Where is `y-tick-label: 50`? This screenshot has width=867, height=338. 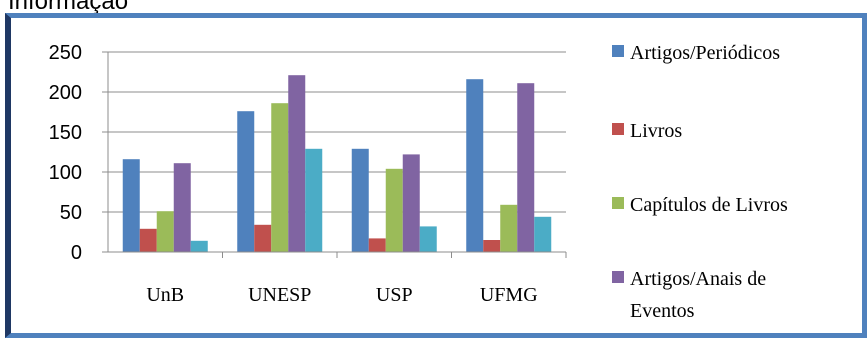 y-tick-label: 50 is located at coordinates (71, 213).